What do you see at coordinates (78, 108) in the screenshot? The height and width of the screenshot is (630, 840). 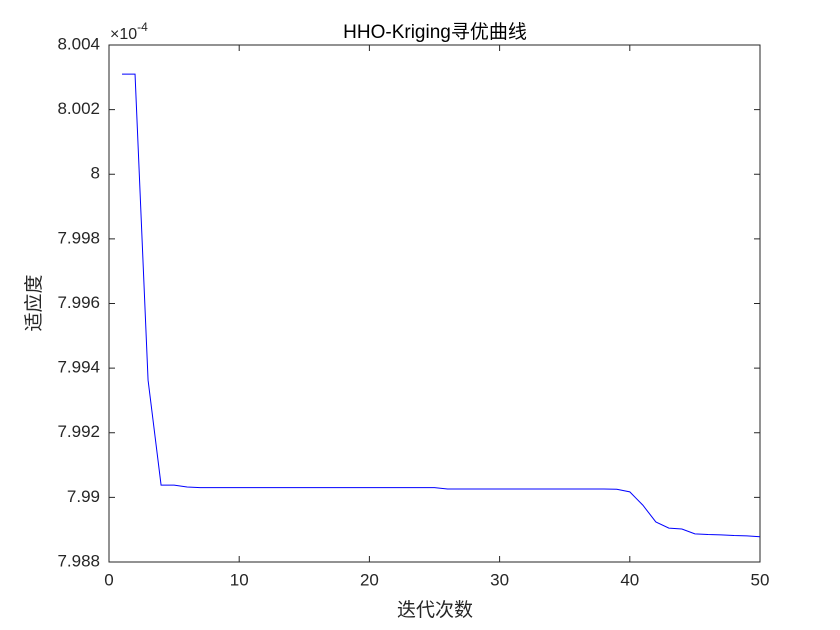 I see `y-tick-label: 8.002` at bounding box center [78, 108].